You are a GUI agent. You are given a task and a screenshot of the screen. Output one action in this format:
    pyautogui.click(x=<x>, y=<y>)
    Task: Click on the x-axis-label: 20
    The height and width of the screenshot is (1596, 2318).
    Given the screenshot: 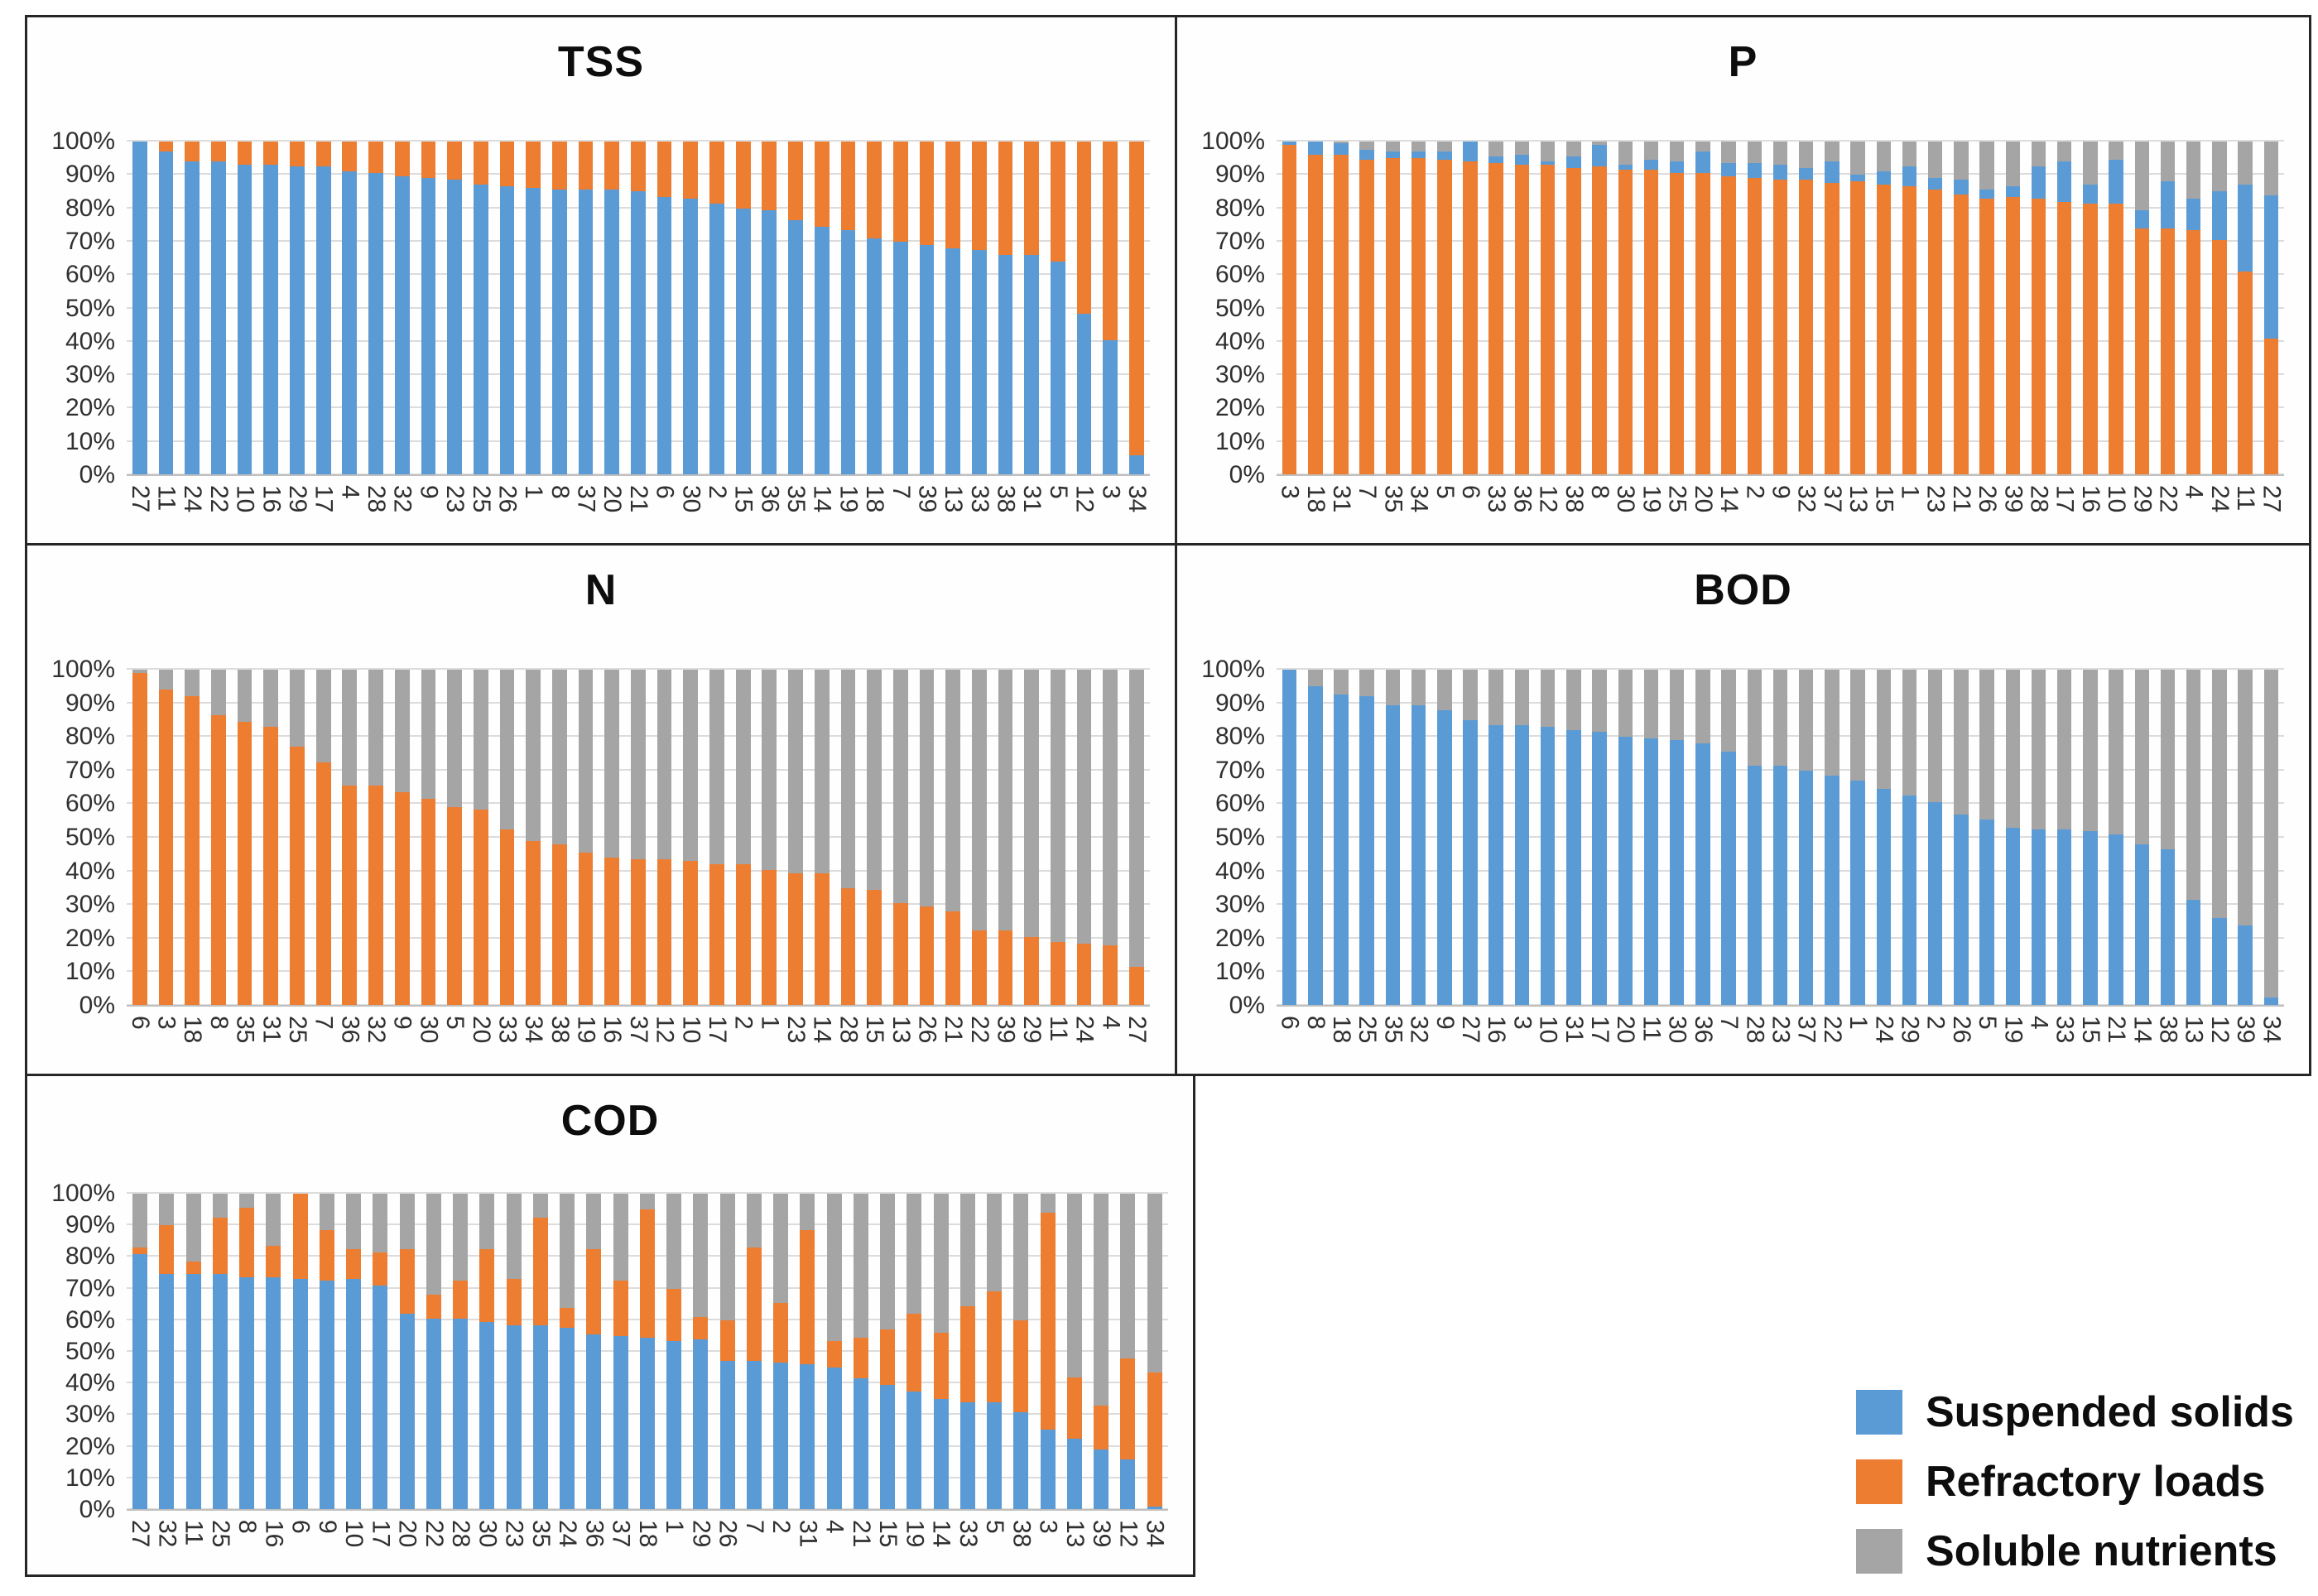 What is the action you would take?
    pyautogui.click(x=481, y=1030)
    